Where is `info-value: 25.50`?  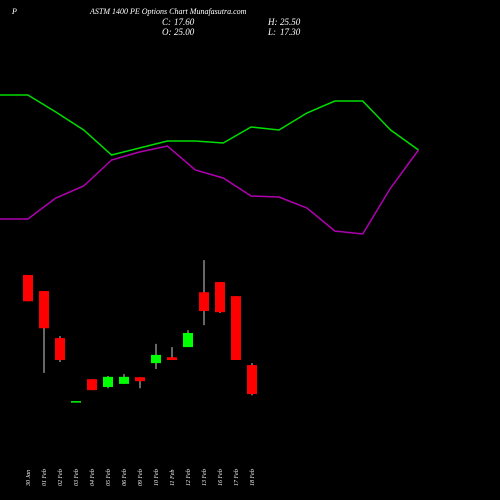 info-value: 25.50 is located at coordinates (290, 22).